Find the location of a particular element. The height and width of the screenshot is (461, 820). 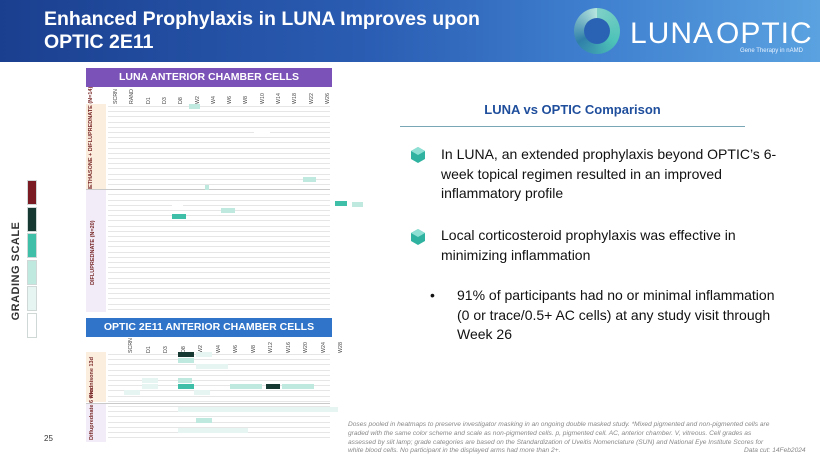

luna-col-w10: W10 is located at coordinates (262, 98).